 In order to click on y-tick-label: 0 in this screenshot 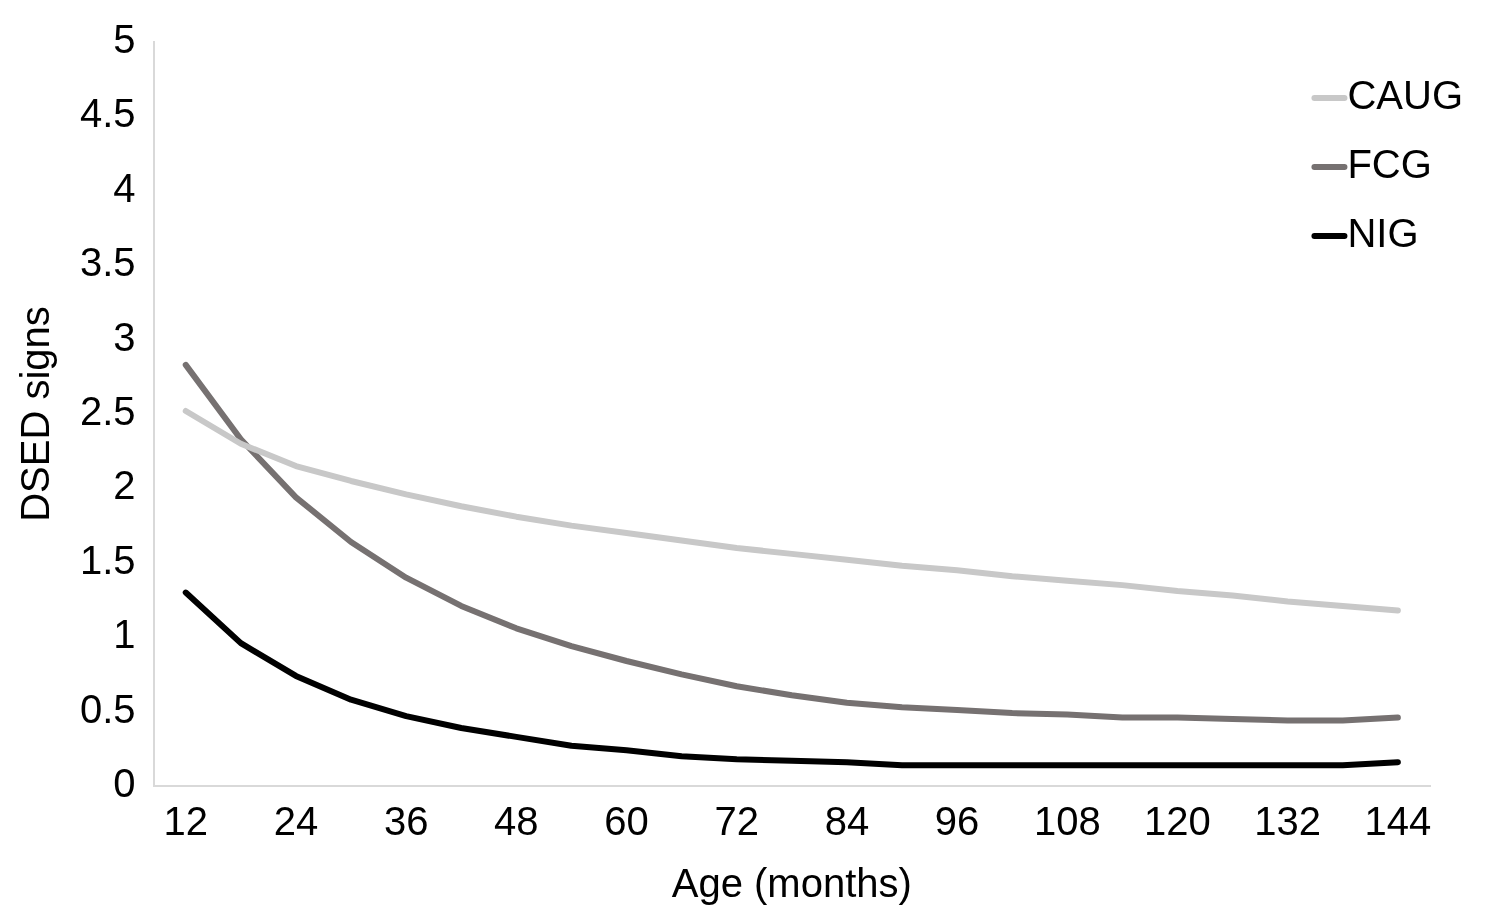, I will do `click(124, 783)`.